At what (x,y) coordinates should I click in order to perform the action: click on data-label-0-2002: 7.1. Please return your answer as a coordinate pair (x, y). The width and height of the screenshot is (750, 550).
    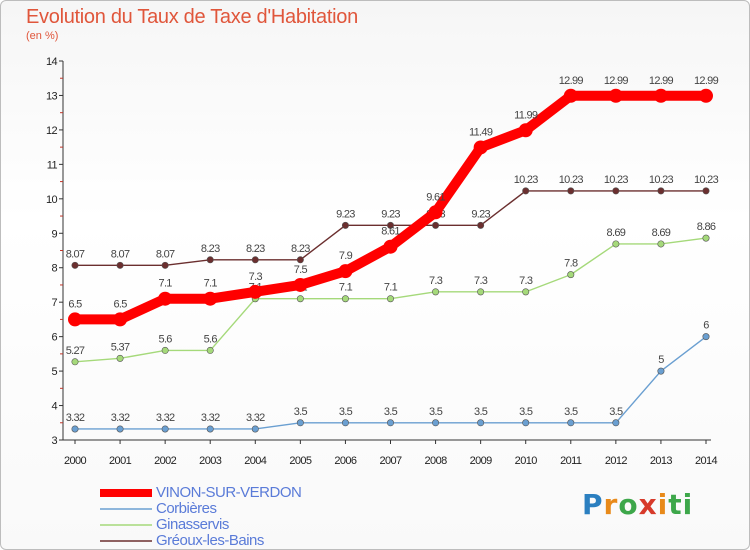
    Looking at the image, I should click on (166, 284).